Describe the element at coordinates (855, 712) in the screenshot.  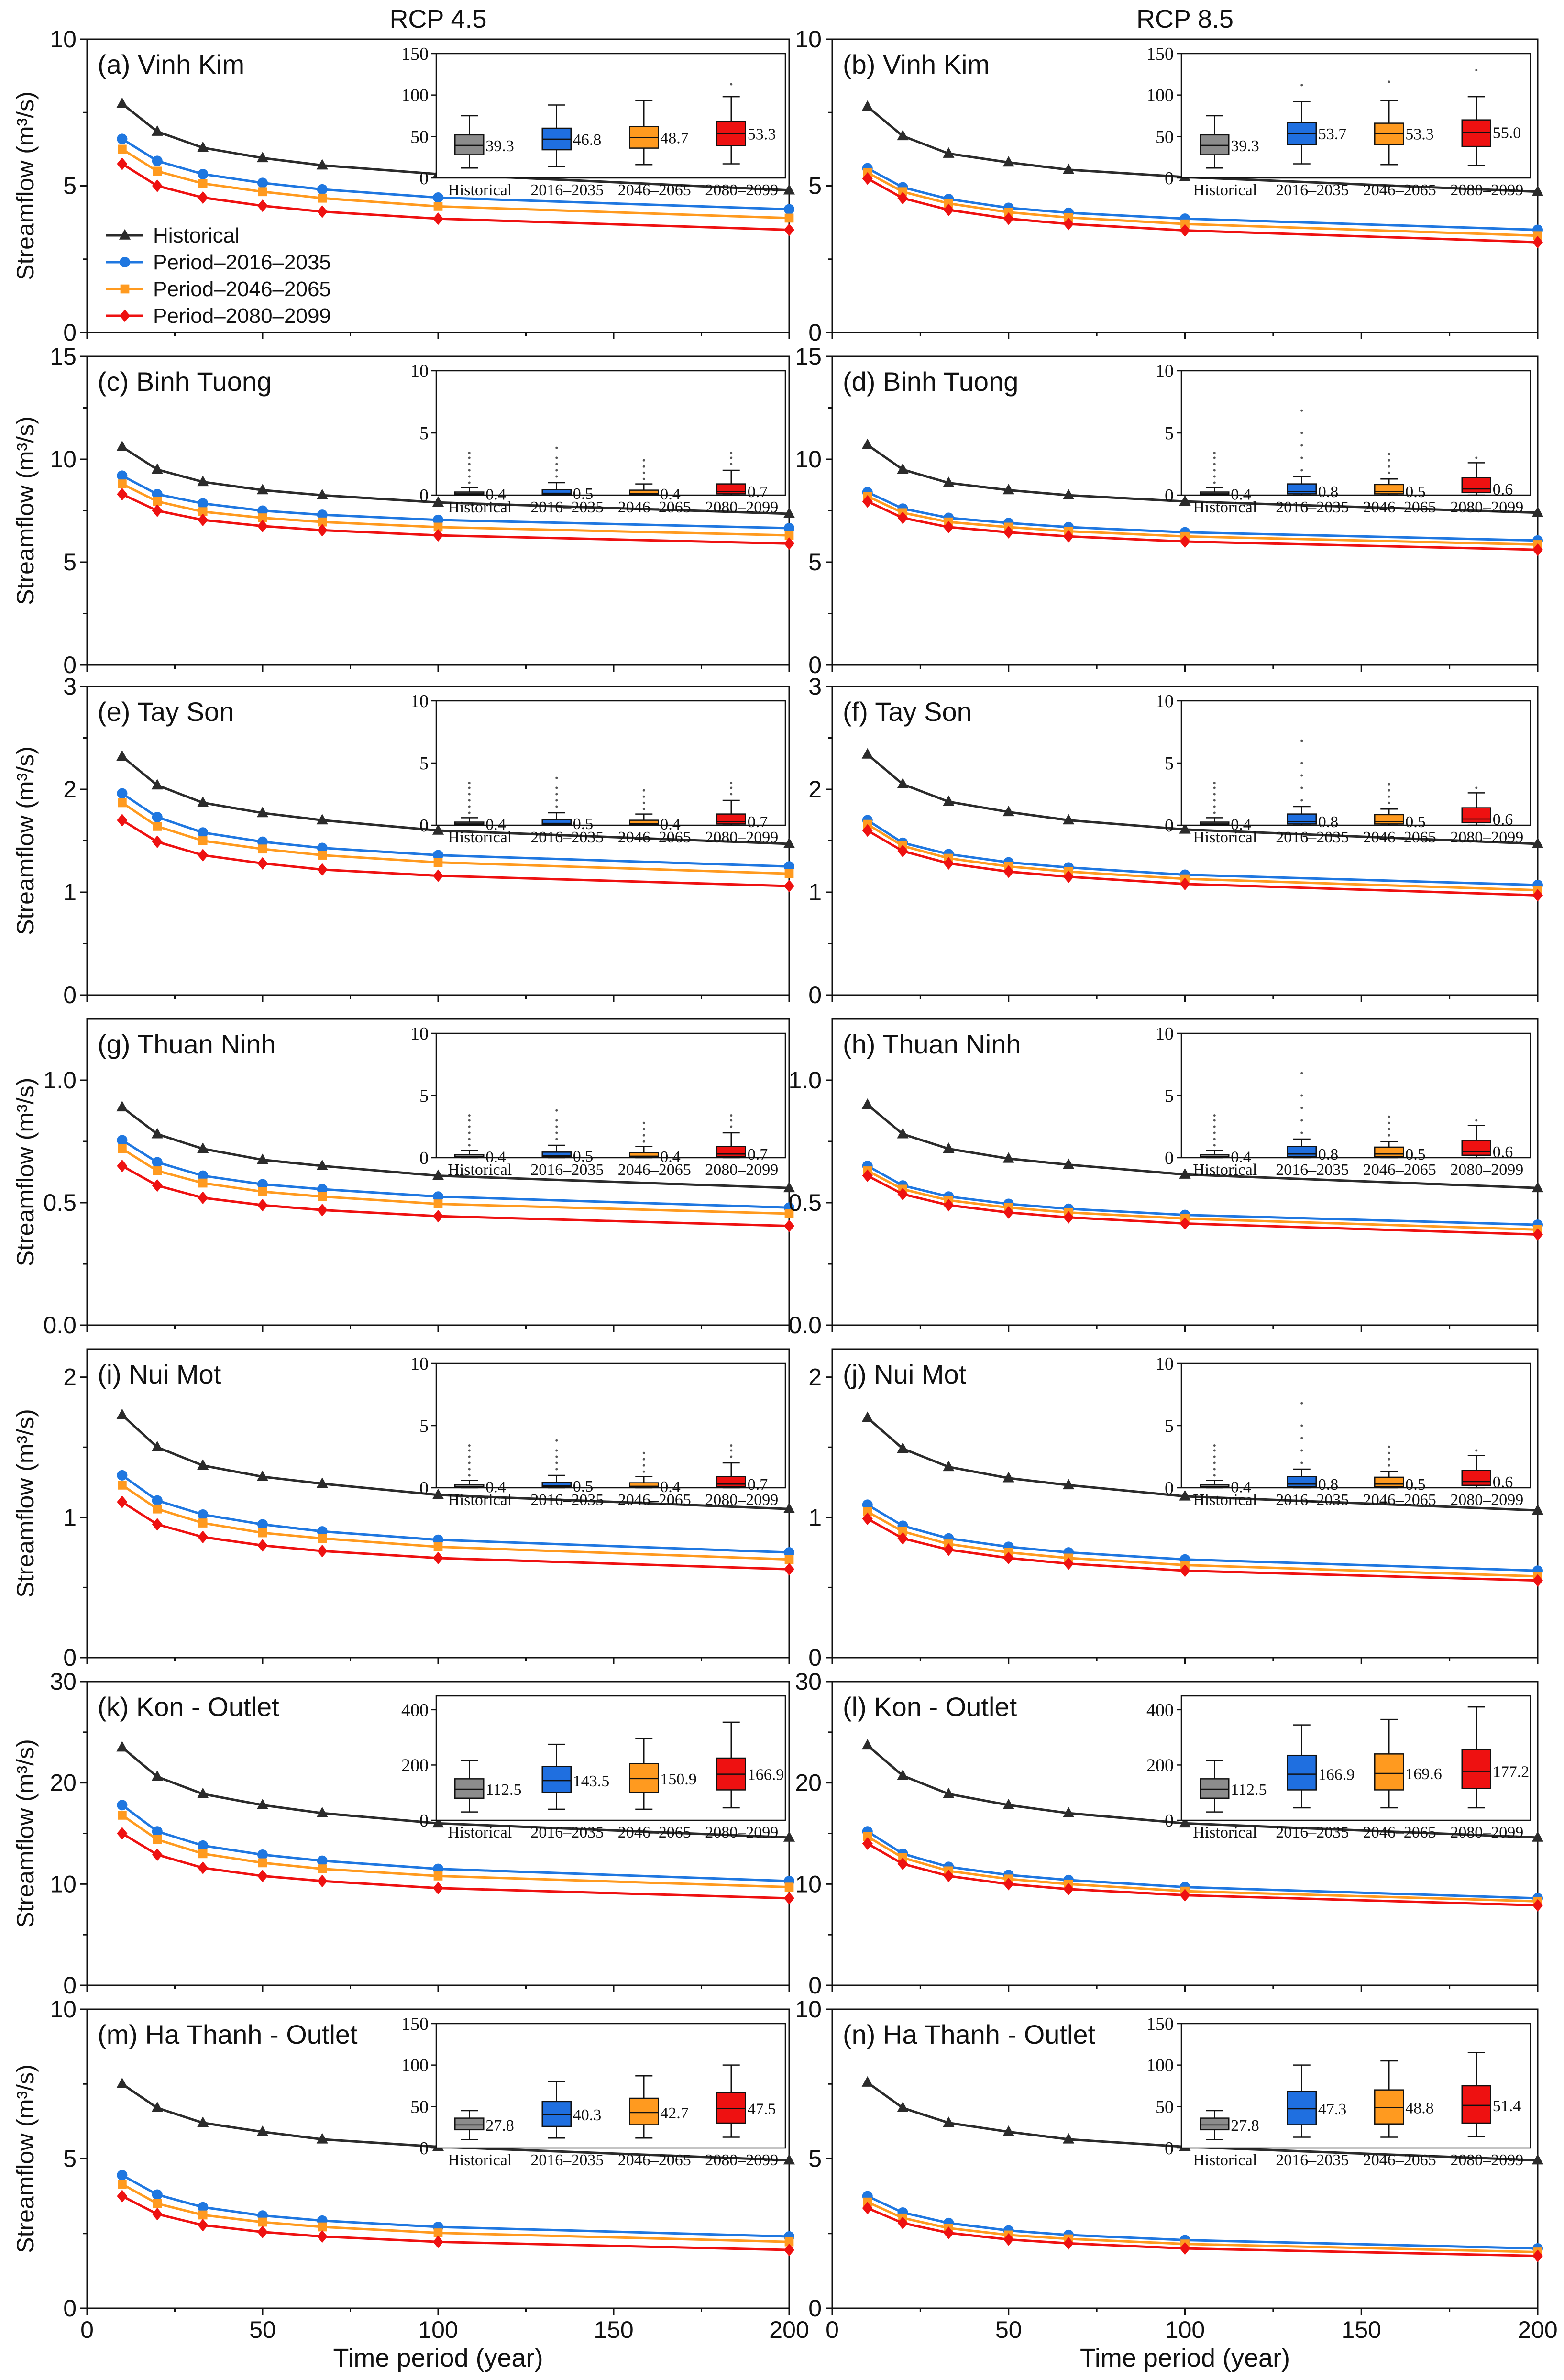
I see `panel-id: (f)` at that location.